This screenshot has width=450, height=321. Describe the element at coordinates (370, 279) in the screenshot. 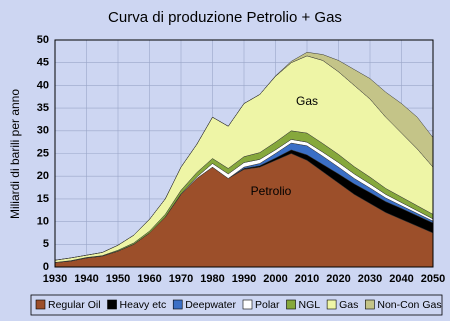

I see `x-tick-label: 2030` at that location.